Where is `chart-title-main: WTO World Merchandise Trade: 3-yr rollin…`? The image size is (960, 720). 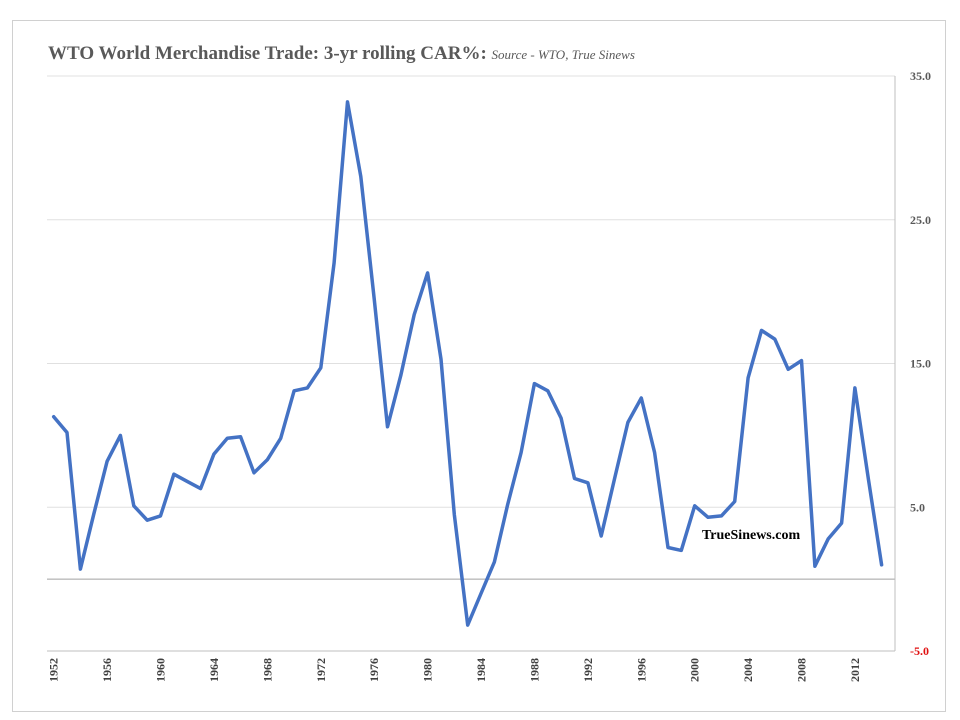 chart-title-main: WTO World Merchandise Trade: 3-yr rollin… is located at coordinates (267, 53).